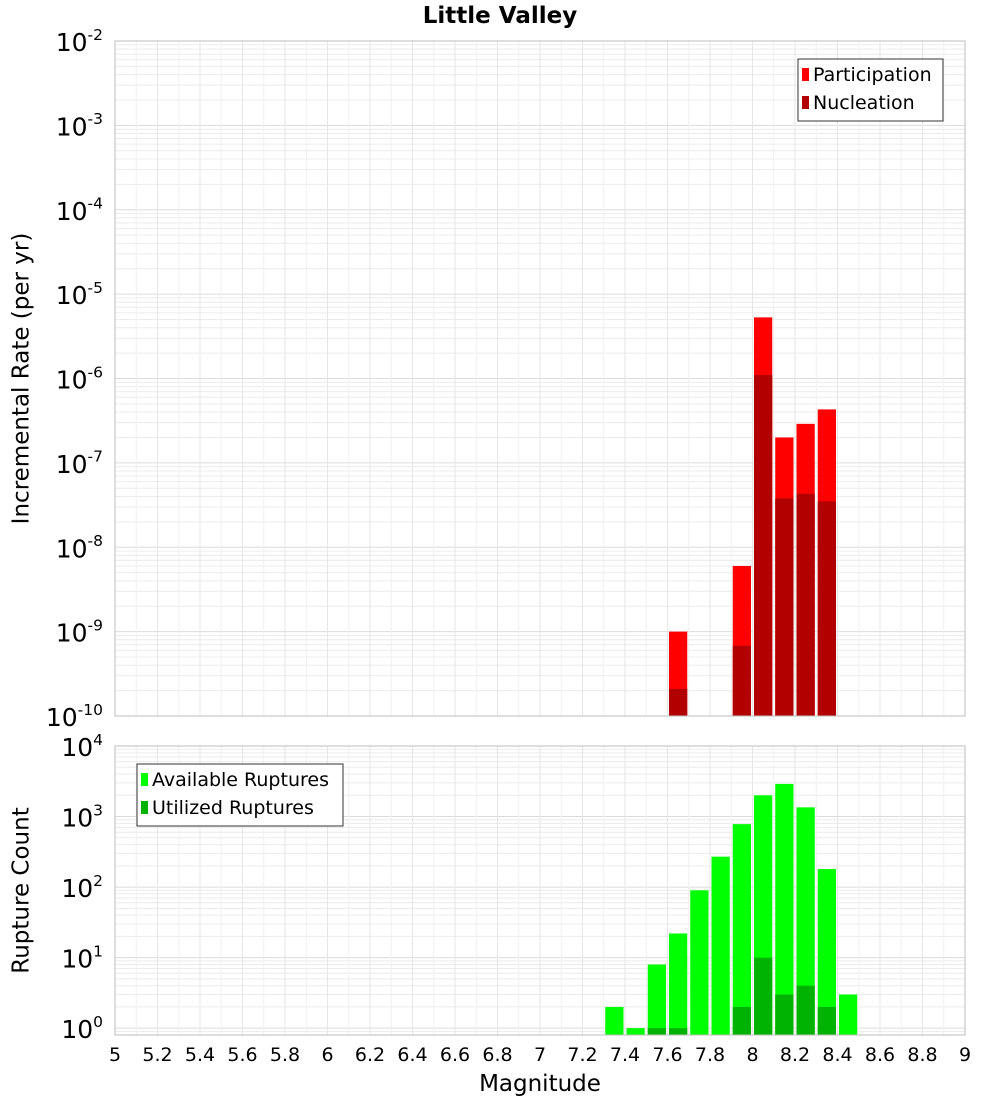 The height and width of the screenshot is (1104, 1000). What do you see at coordinates (710, 1055) in the screenshot?
I see `x-tick-label-15: 7.8` at bounding box center [710, 1055].